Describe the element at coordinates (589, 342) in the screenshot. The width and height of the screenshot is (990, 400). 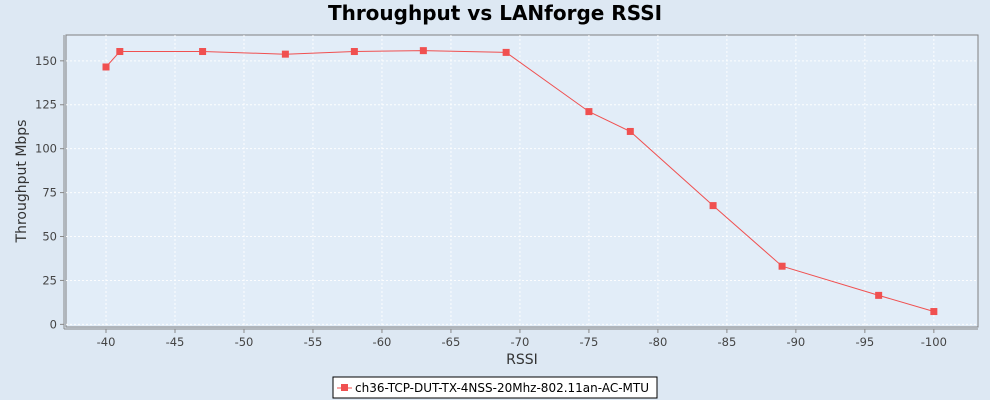
I see `x-tick-label: -75` at that location.